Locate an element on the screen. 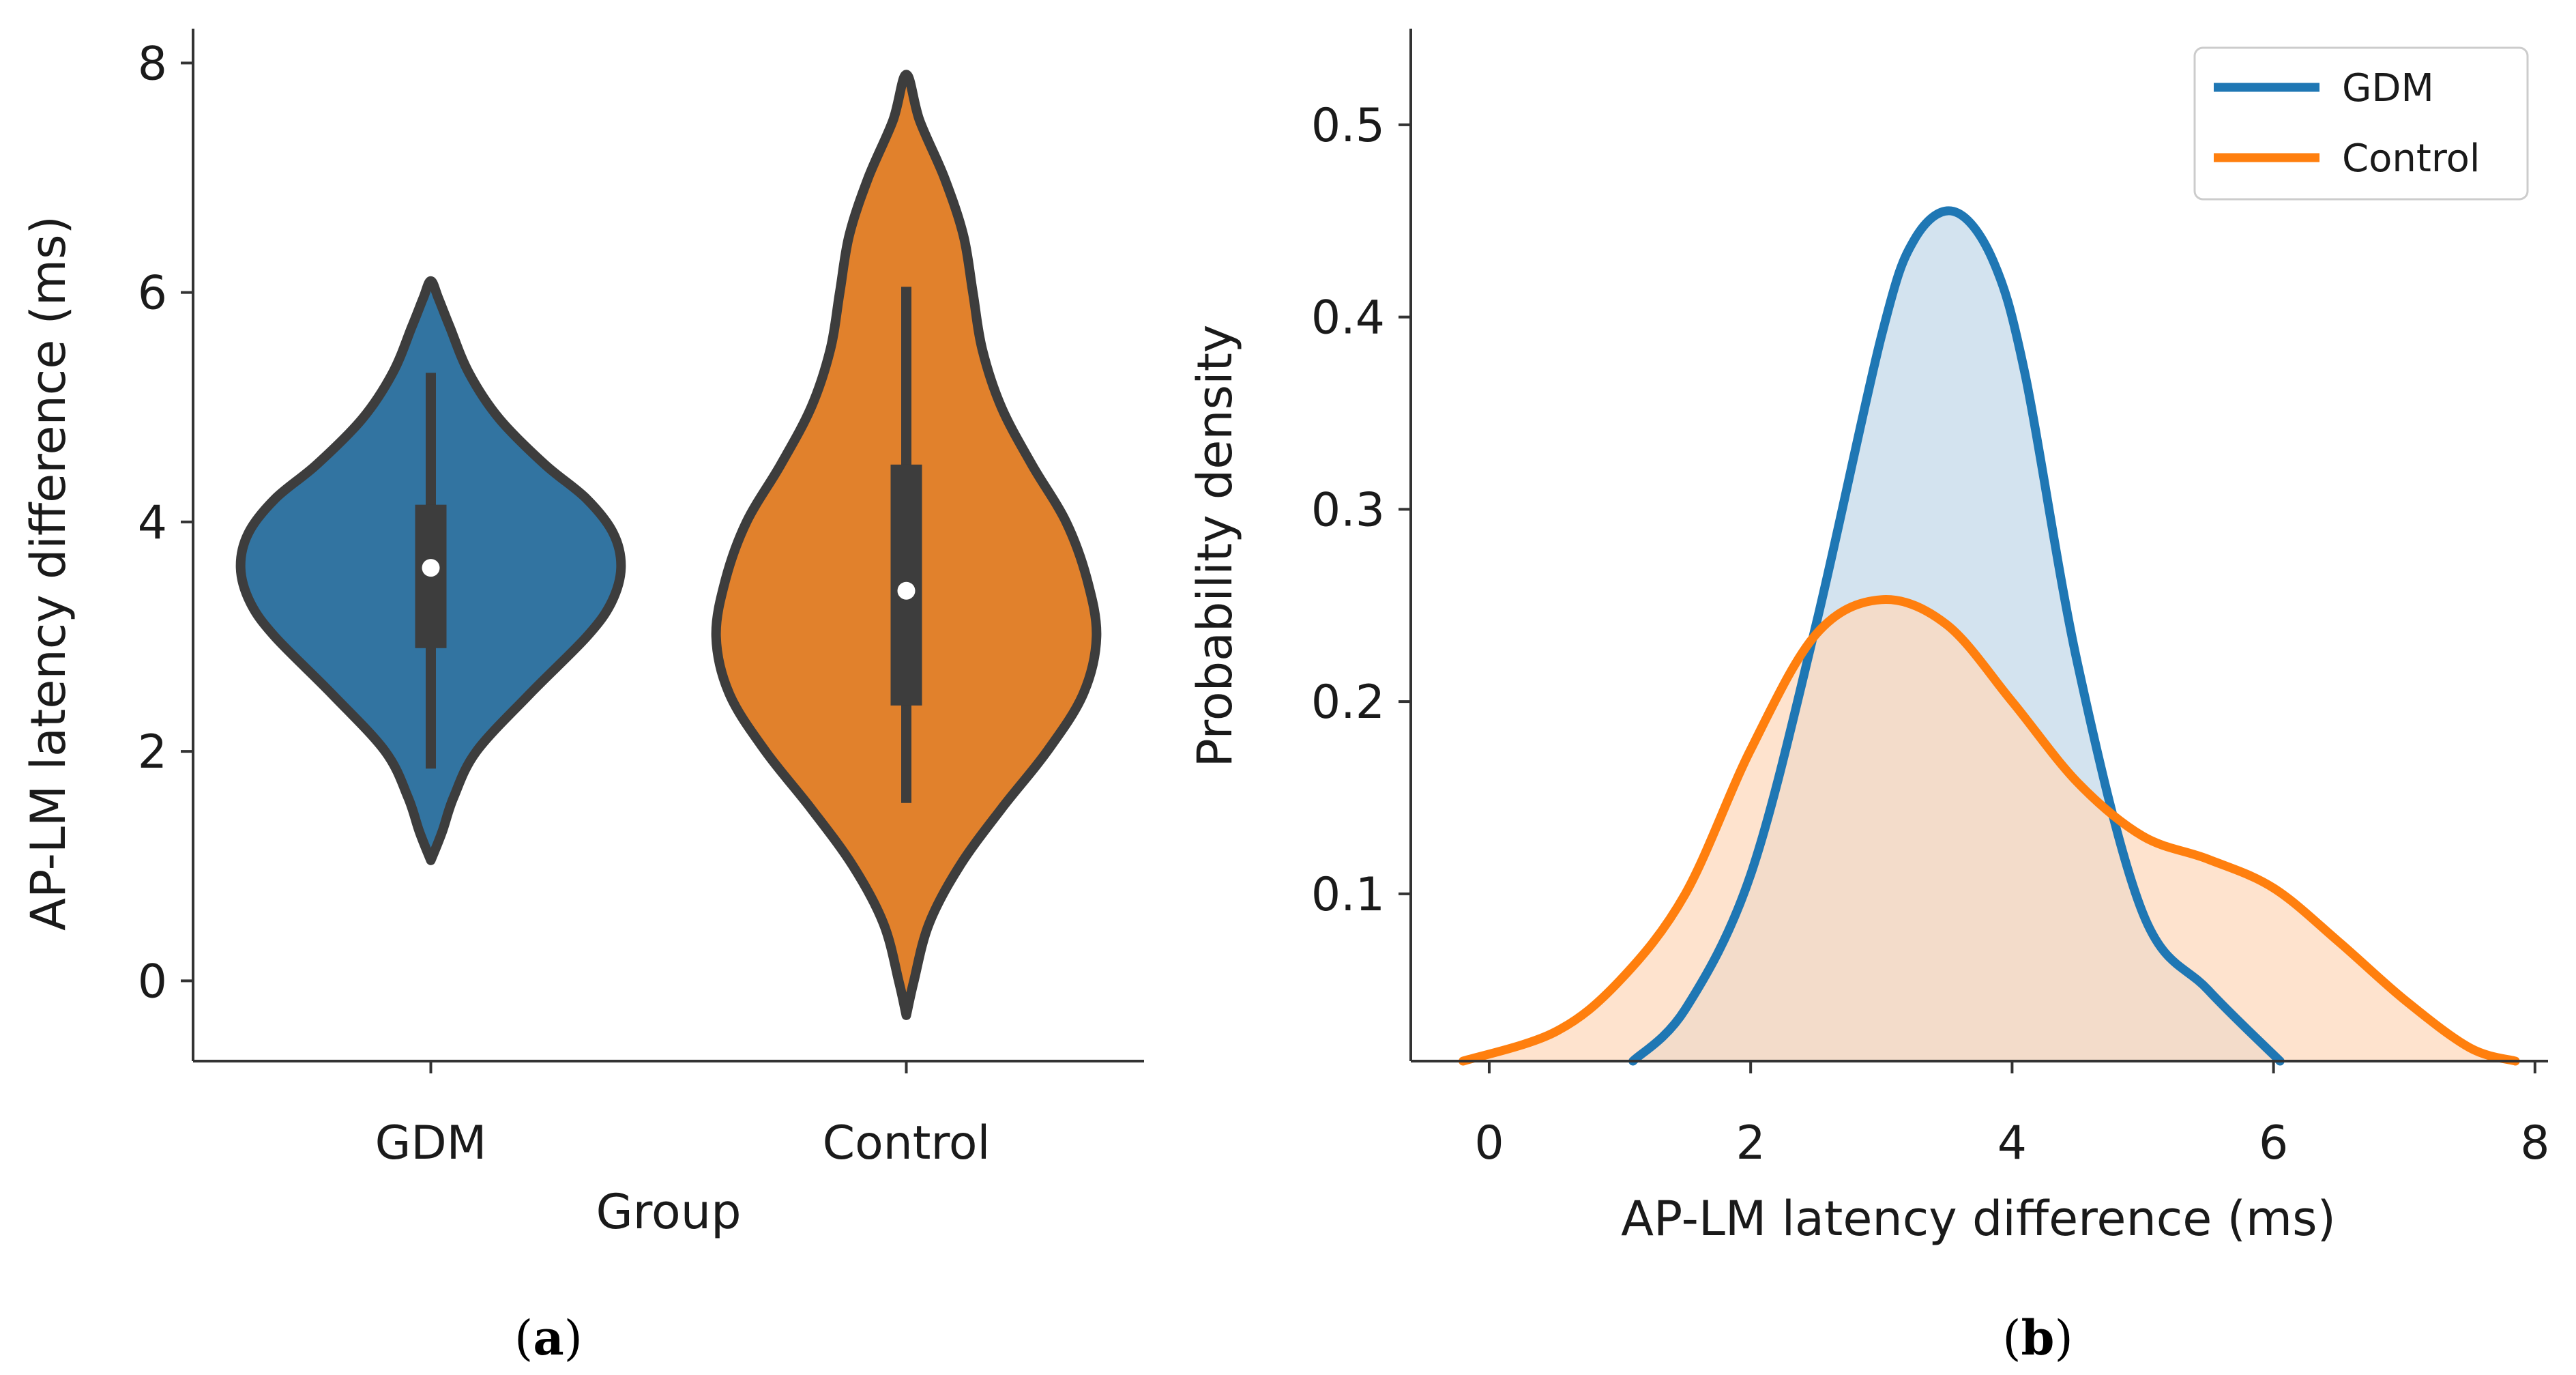  y-tick-label: 2 is located at coordinates (152, 752).